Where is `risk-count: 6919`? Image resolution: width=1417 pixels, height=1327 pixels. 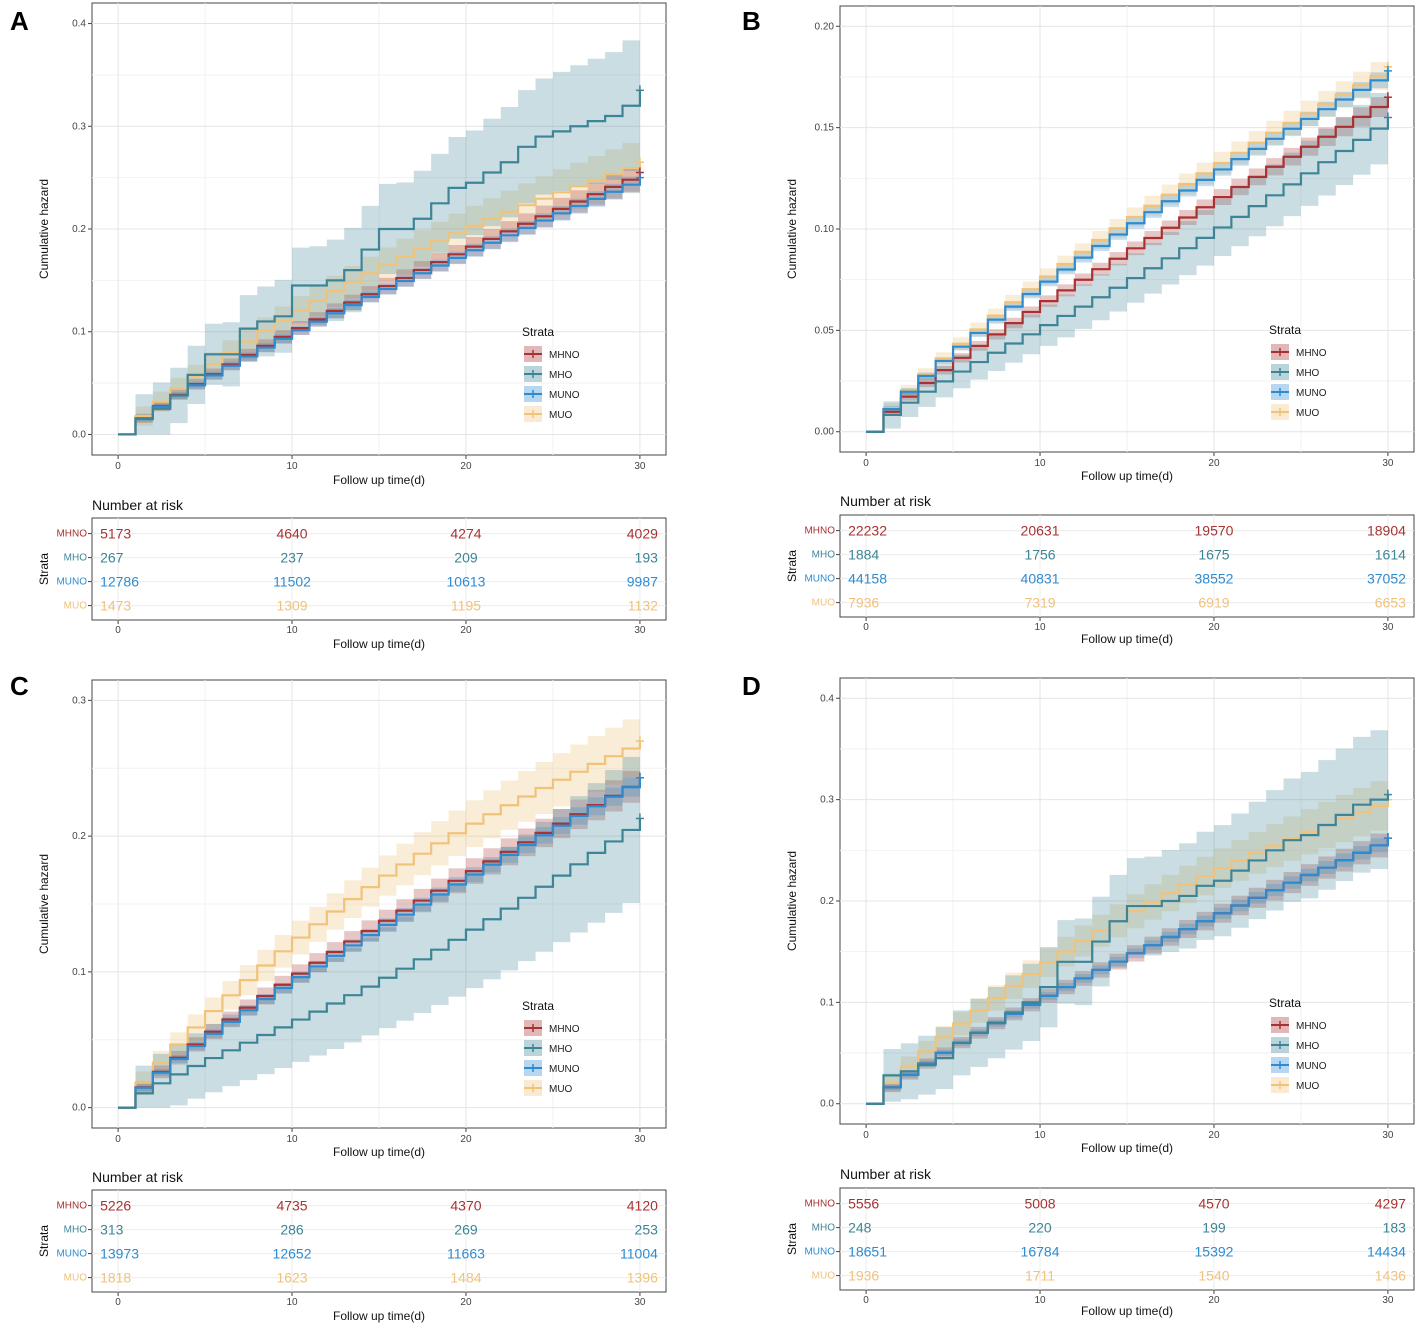
risk-count: 6919 is located at coordinates (1213, 603).